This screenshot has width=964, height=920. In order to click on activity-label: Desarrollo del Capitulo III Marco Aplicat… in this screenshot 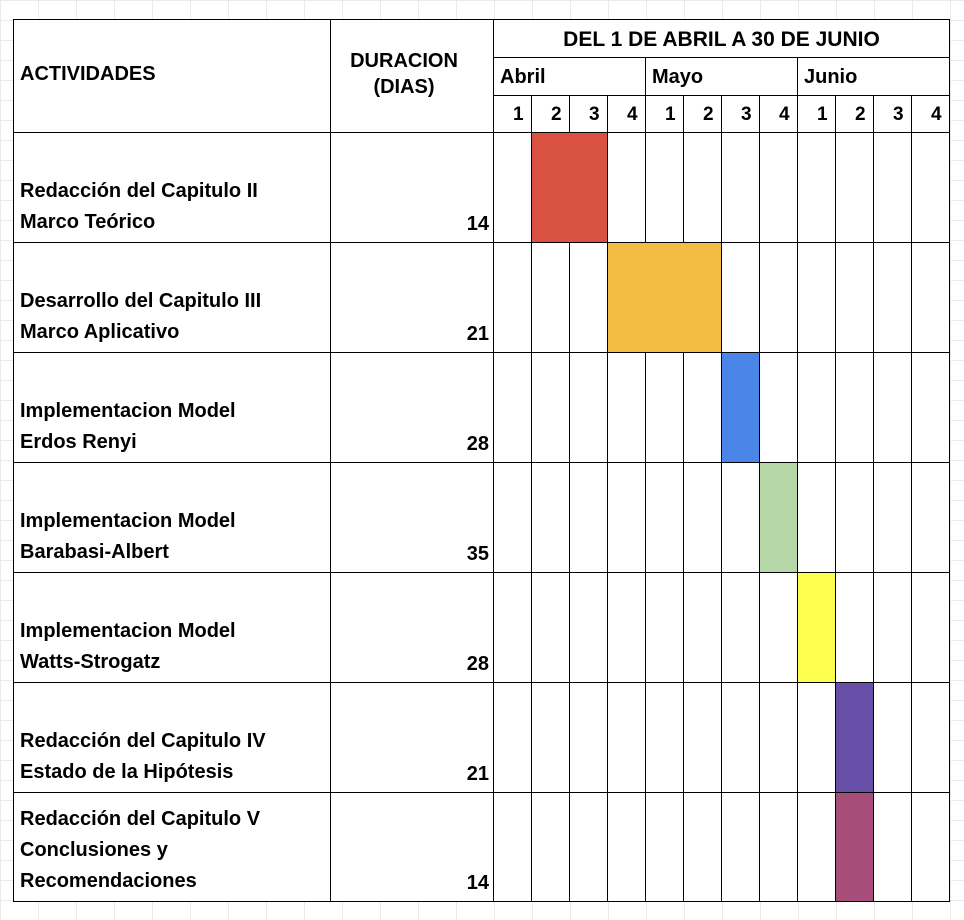, I will do `click(170, 317)`.